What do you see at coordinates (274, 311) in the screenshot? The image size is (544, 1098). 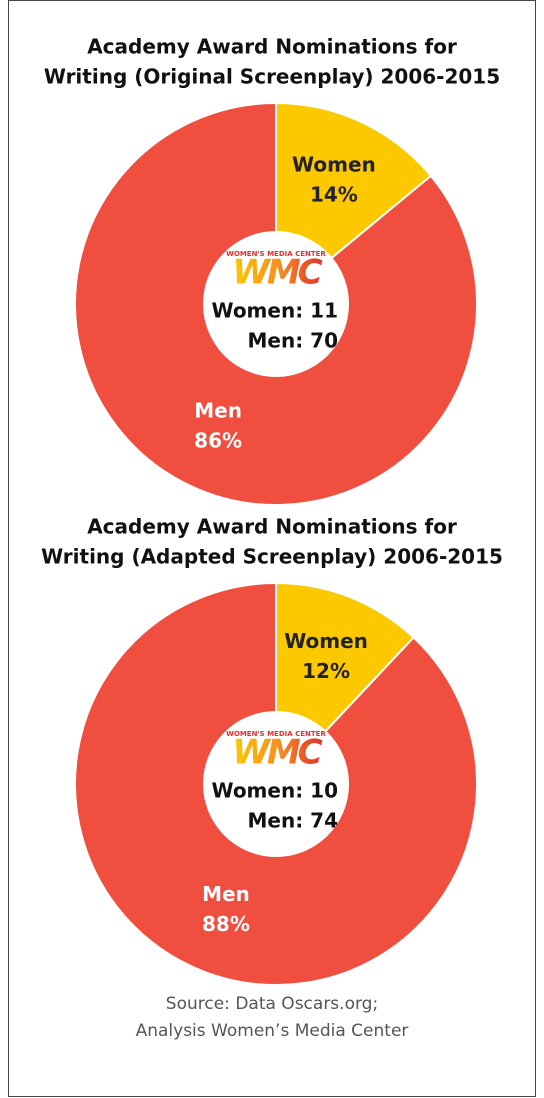 I see `center-text: Women: 11` at bounding box center [274, 311].